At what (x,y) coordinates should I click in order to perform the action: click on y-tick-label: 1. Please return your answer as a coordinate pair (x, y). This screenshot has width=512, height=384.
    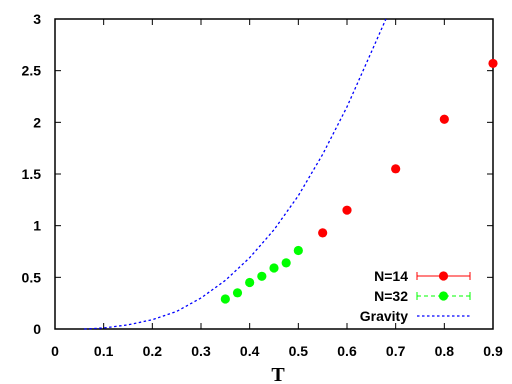
    Looking at the image, I should click on (37, 226).